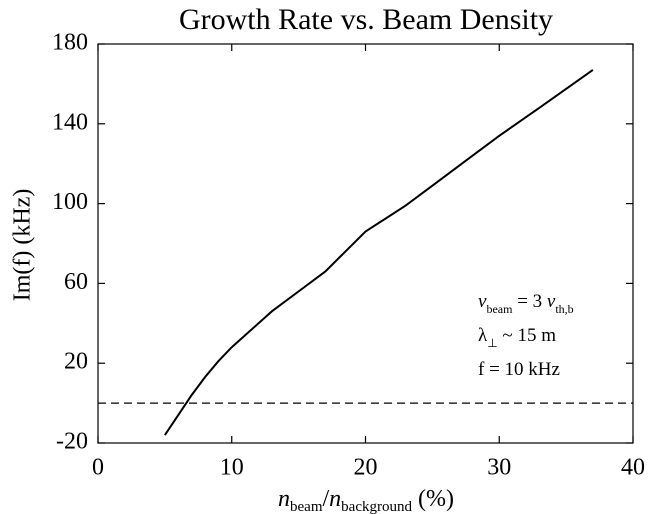  What do you see at coordinates (98, 468) in the screenshot?
I see `x-tick-label: 0` at bounding box center [98, 468].